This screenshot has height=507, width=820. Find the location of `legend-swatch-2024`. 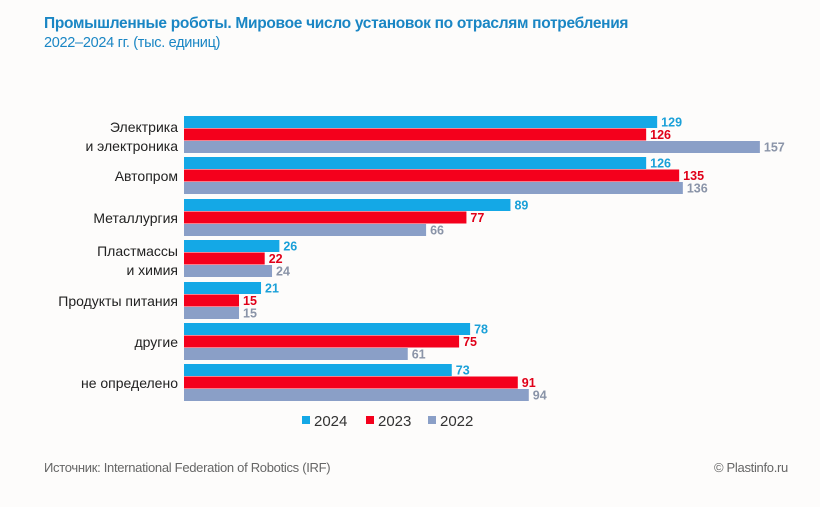

legend-swatch-2024 is located at coordinates (306, 420).